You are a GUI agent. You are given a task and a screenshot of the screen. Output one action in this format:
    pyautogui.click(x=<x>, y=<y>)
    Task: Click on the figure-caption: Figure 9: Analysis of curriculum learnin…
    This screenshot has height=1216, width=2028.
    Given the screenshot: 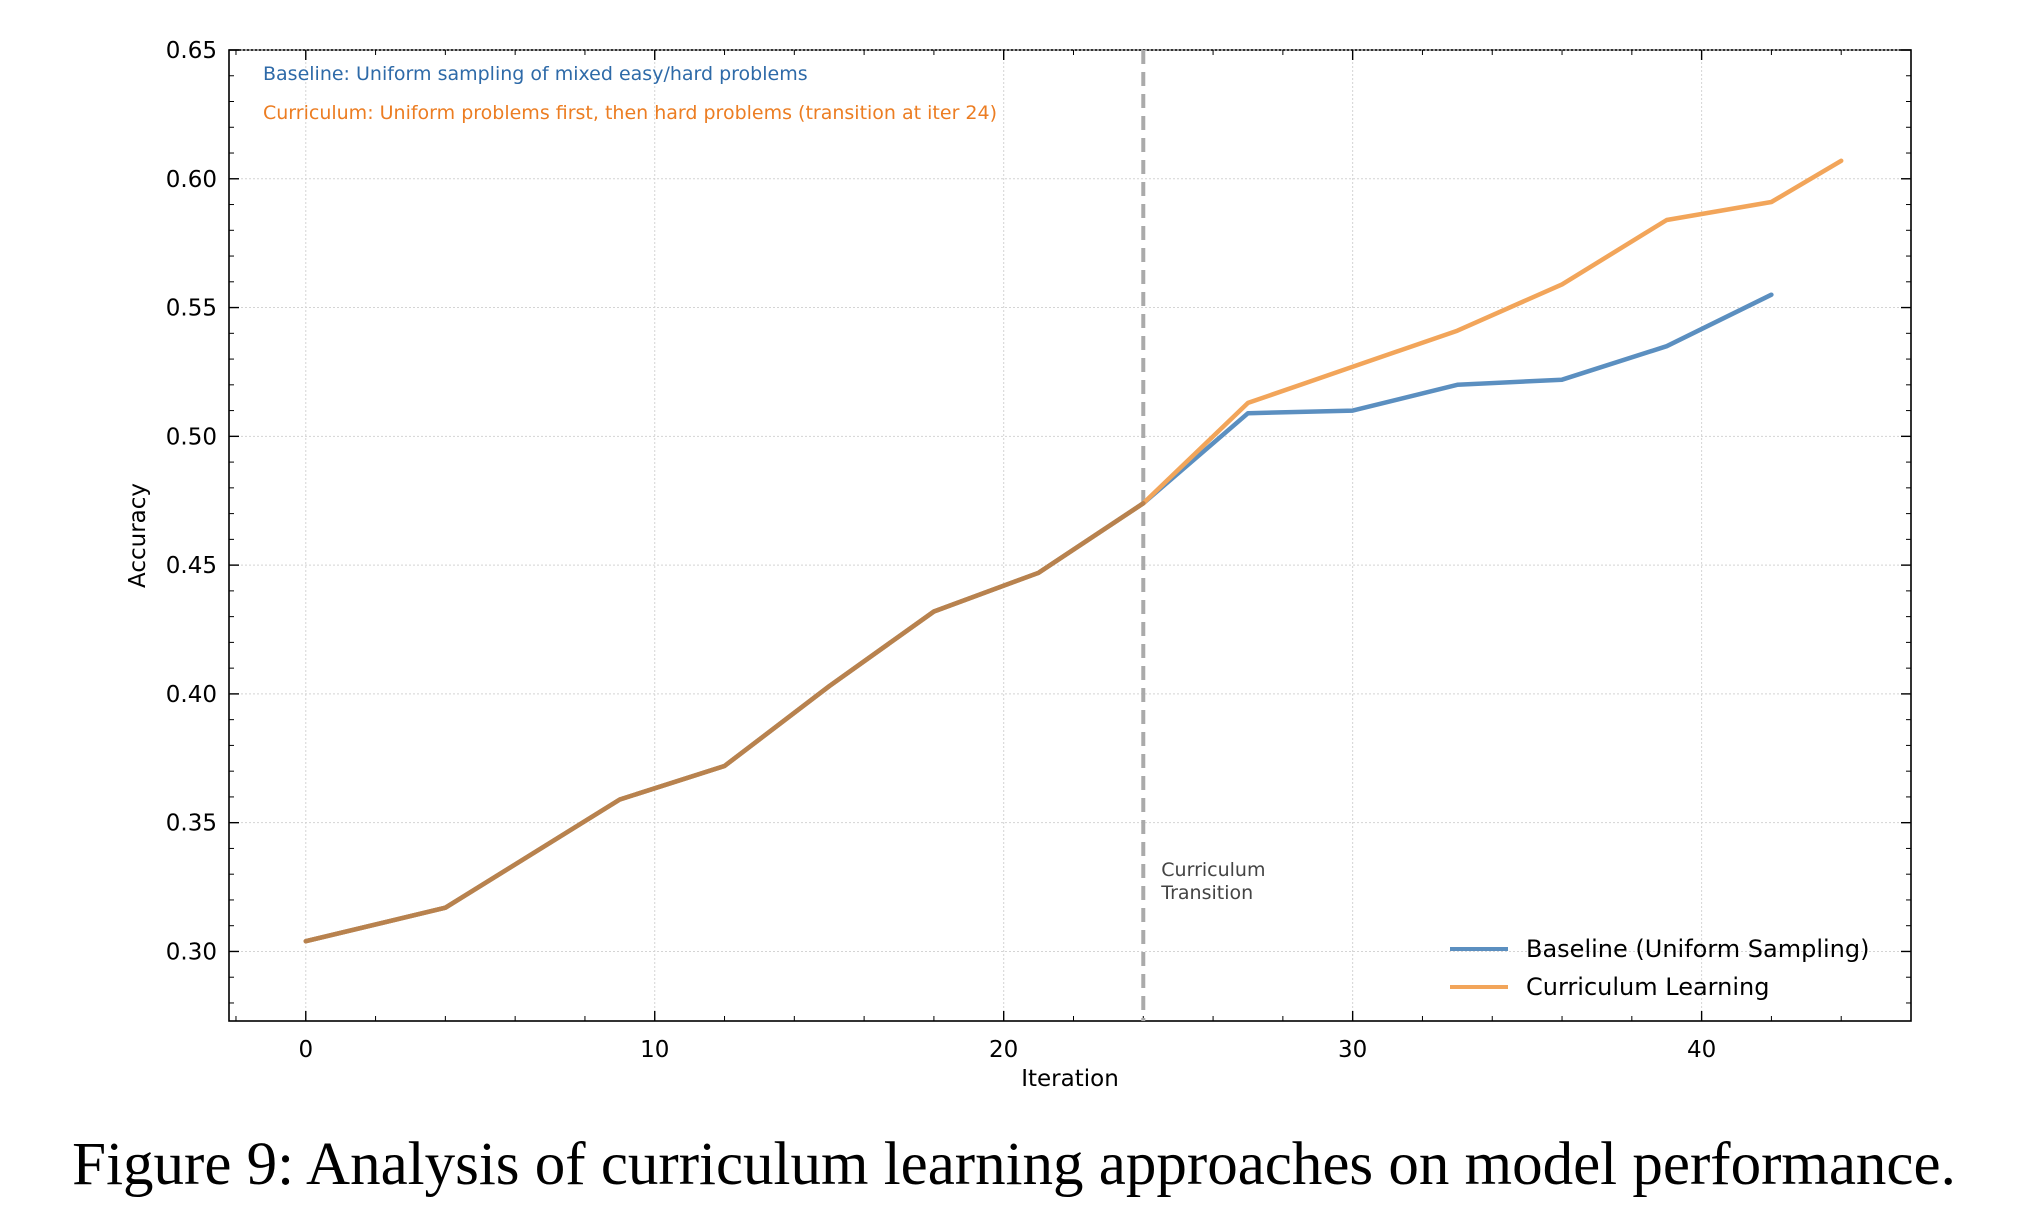 What is the action you would take?
    pyautogui.click(x=1014, y=1164)
    